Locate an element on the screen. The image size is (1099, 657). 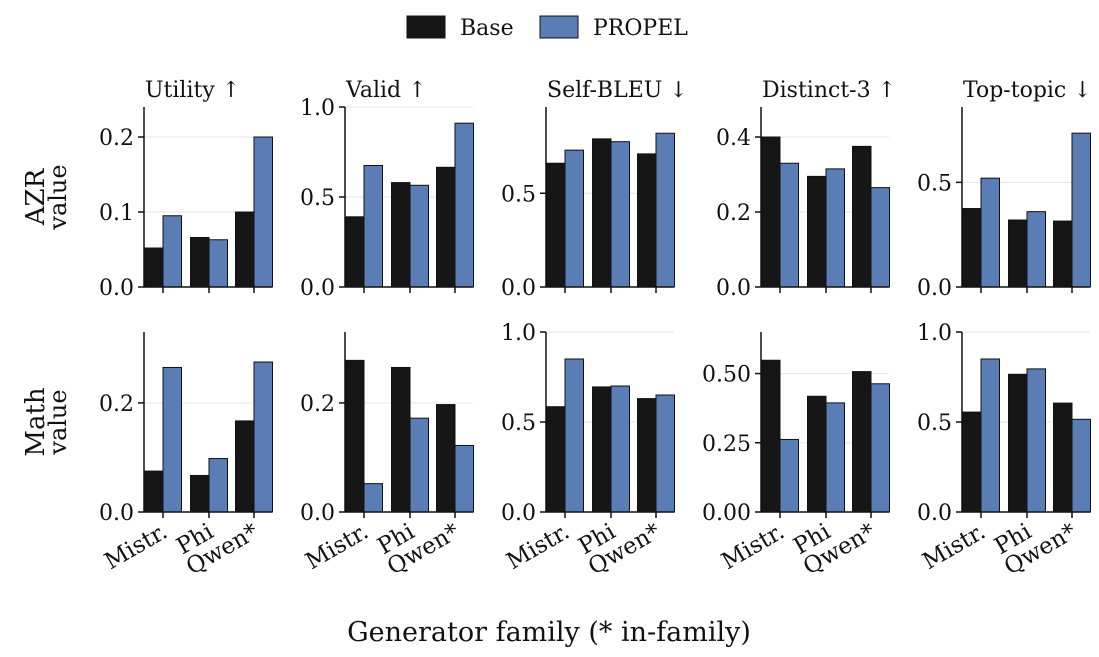
y-tick-label: 0.2 is located at coordinates (733, 213).